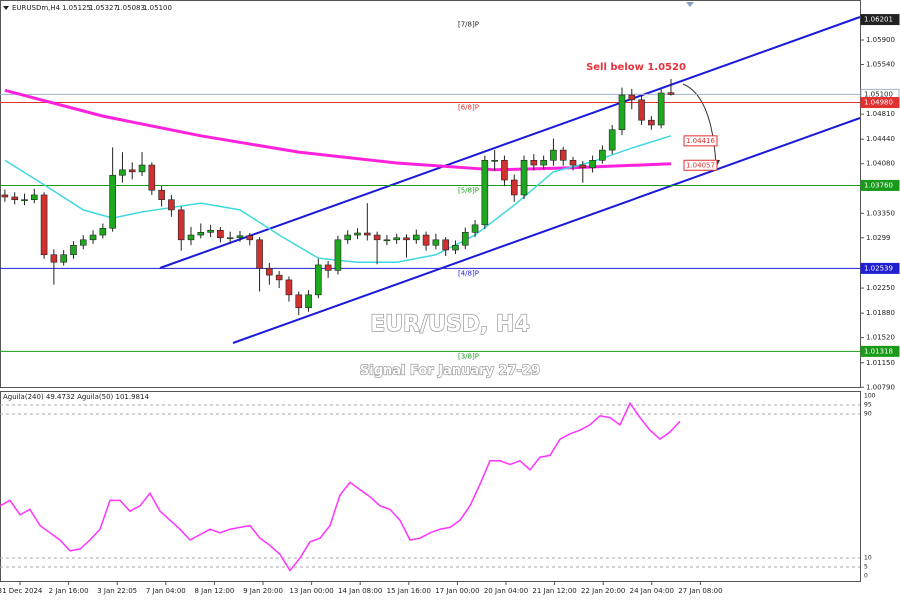 This screenshot has width=900, height=600. I want to click on x-tick-label: 14 Jan 08:00, so click(360, 591).